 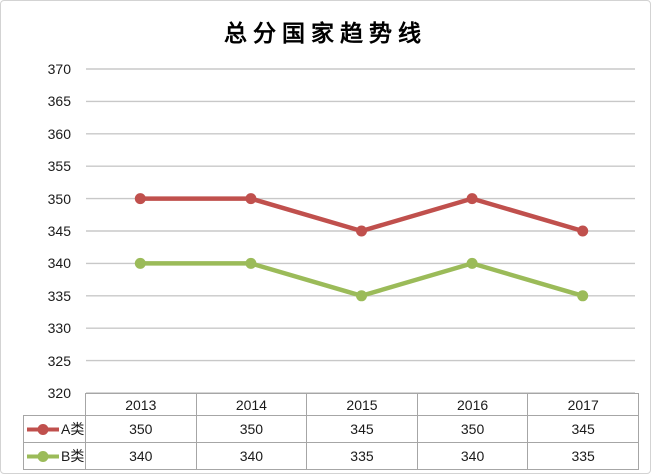 I want to click on chart-title: 总分国家趋势线, so click(x=325, y=33).